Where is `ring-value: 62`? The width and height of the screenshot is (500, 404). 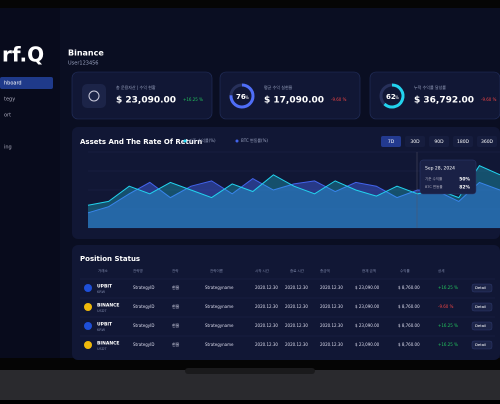 ring-value: 62 is located at coordinates (391, 97).